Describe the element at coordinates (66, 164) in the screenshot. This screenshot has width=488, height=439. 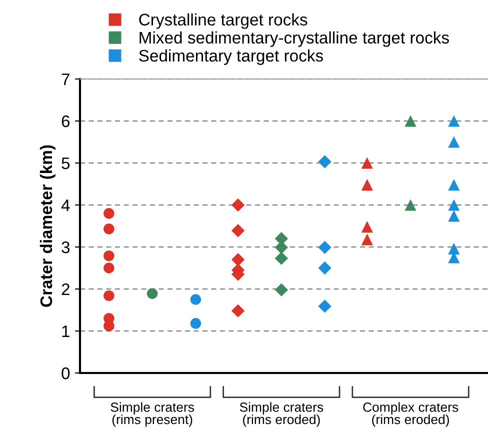
I see `y-tick-label: 5` at that location.